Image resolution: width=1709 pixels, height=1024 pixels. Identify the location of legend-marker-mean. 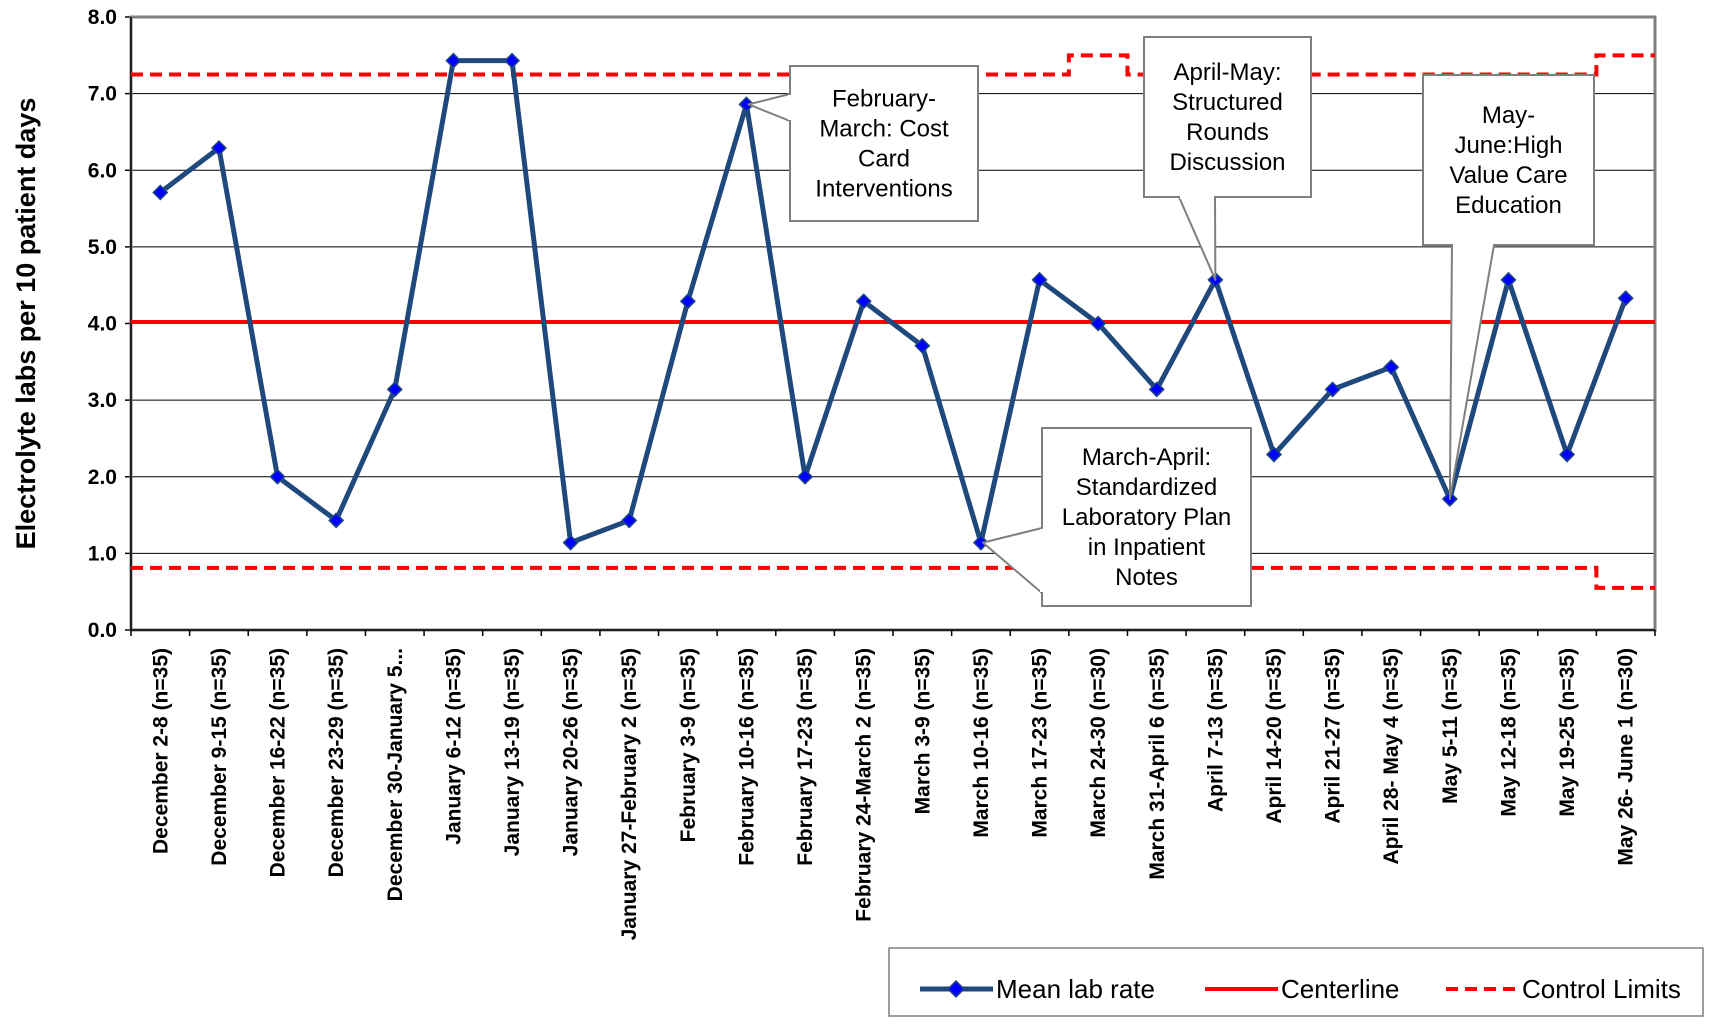
(956, 989).